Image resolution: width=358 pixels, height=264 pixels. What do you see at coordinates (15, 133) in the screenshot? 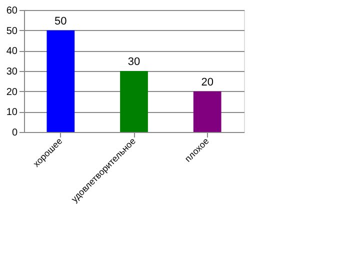
I see `y-tick-label: 0` at bounding box center [15, 133].